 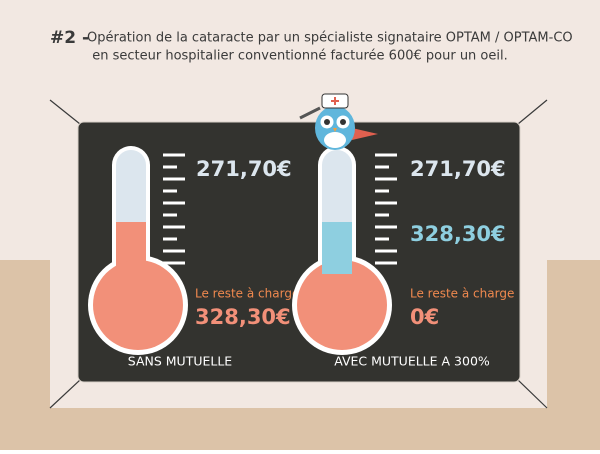 I want to click on amount: 328,30€, so click(x=458, y=234).